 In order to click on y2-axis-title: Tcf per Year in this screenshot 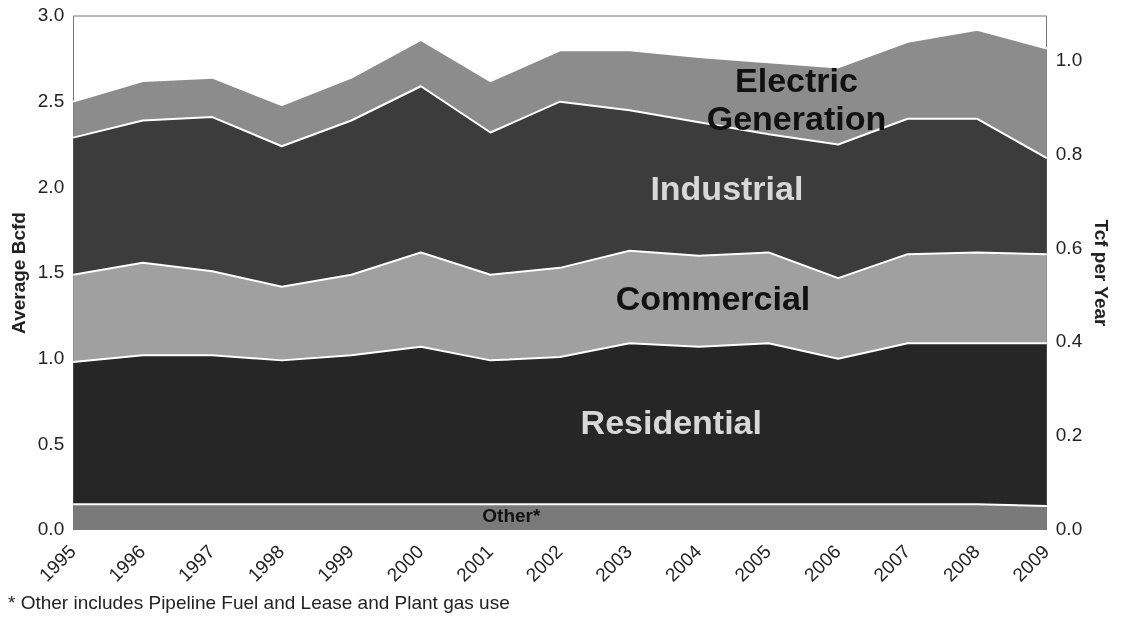, I will do `click(1102, 273)`.